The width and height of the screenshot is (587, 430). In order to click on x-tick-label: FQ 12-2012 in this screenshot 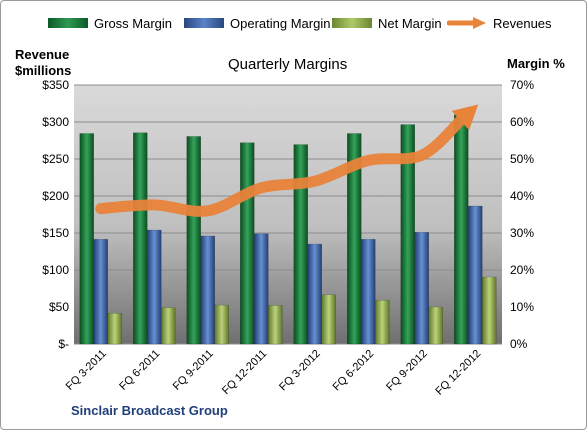, I will do `click(458, 373)`.